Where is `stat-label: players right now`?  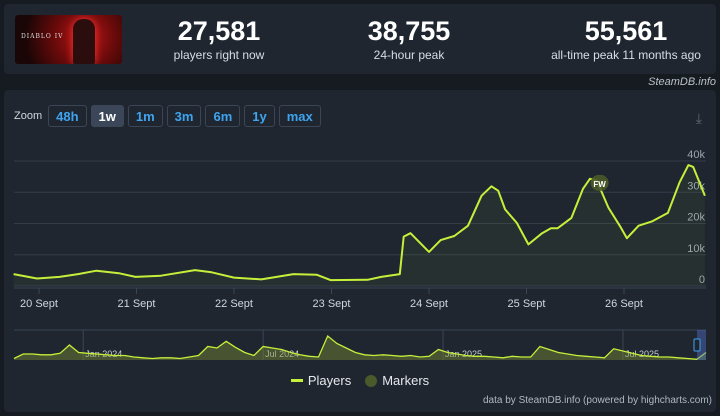 stat-label: players right now is located at coordinates (219, 55).